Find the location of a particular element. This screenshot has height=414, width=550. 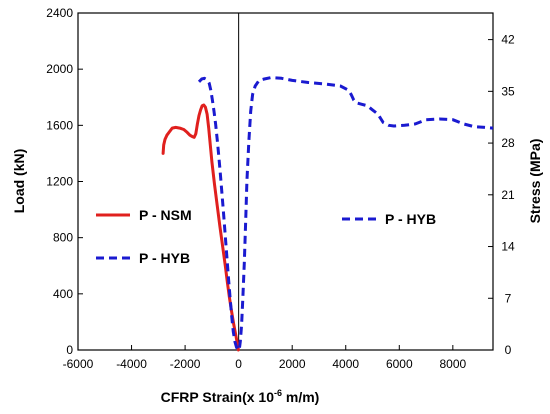

series-line-nsm is located at coordinates (200, 227).